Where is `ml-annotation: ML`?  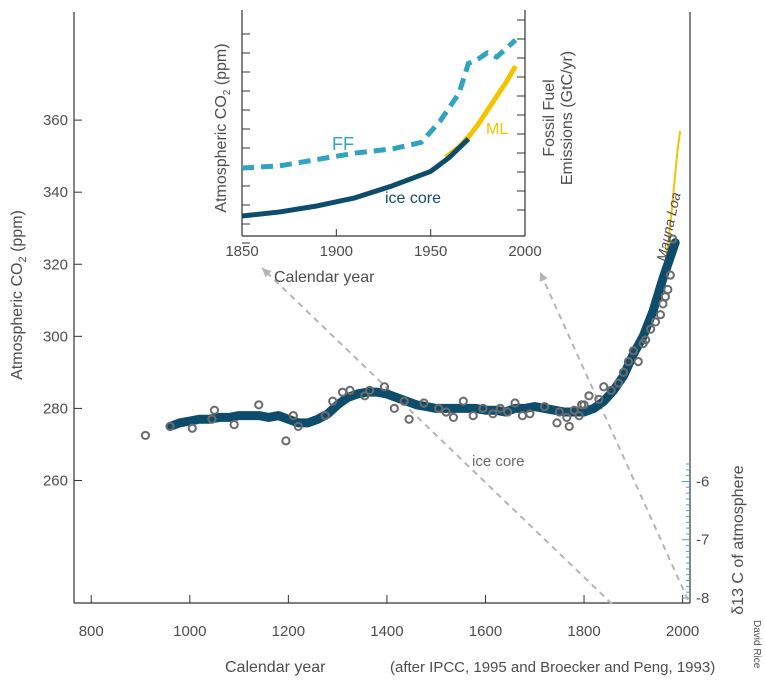
ml-annotation: ML is located at coordinates (497, 129).